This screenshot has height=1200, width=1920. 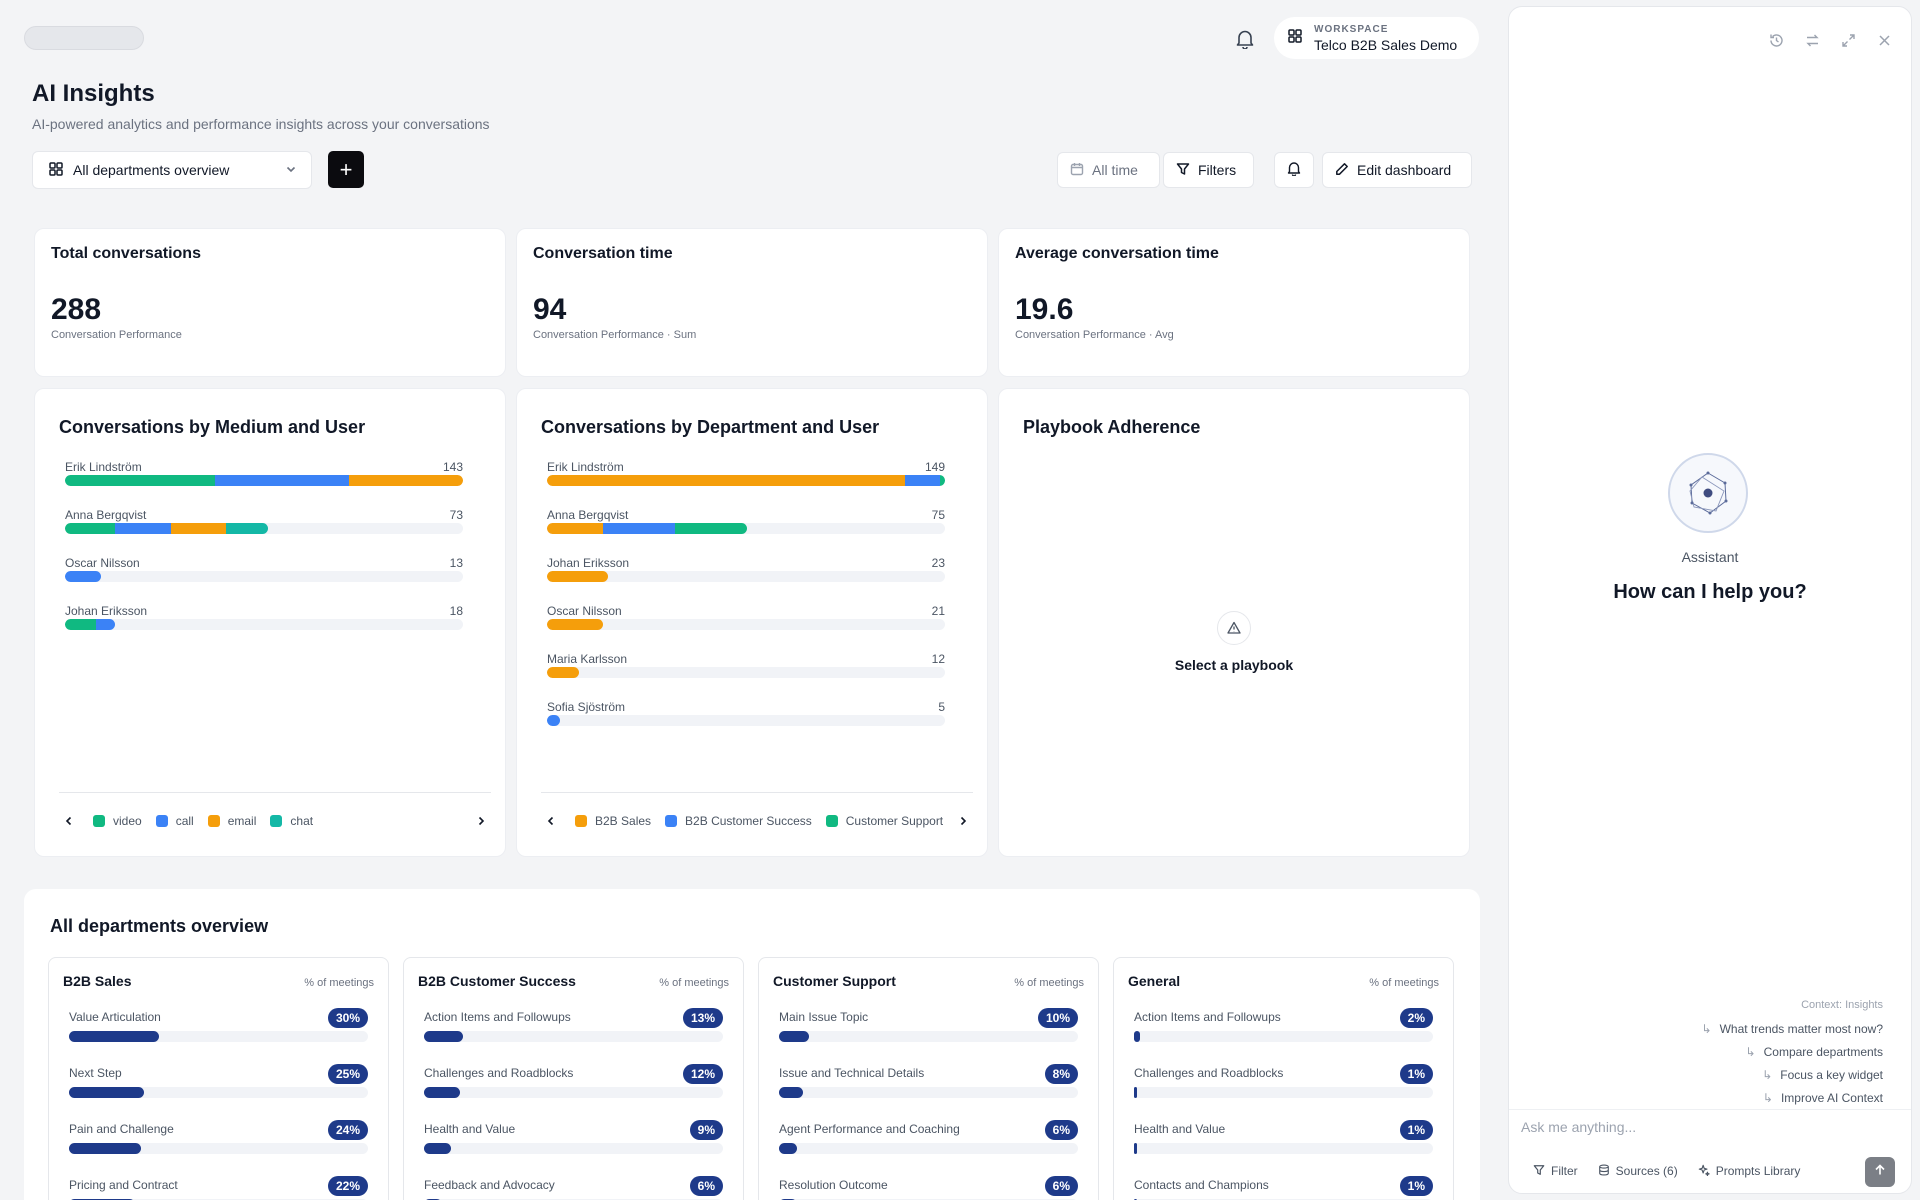 What do you see at coordinates (1848, 40) in the screenshot?
I see `expand-icon` at bounding box center [1848, 40].